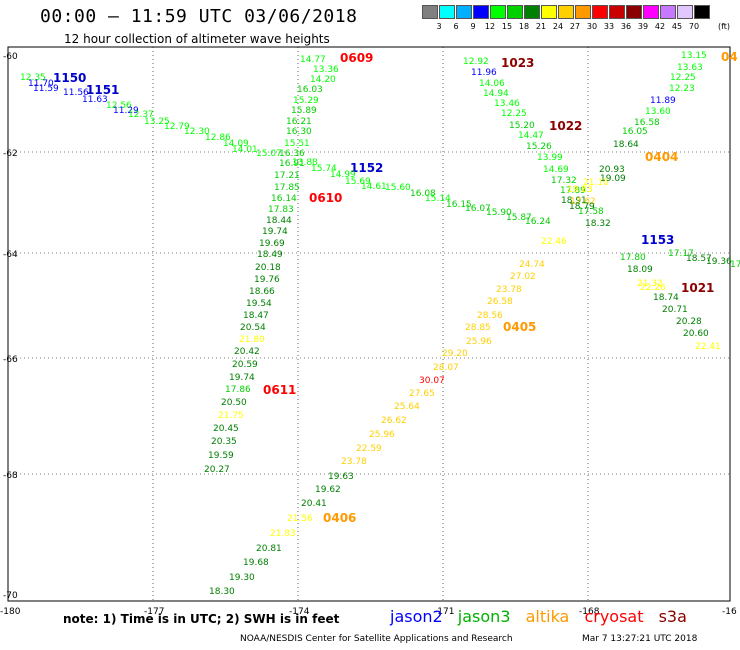  I want to click on mission-jason3: jason3, so click(484, 616).